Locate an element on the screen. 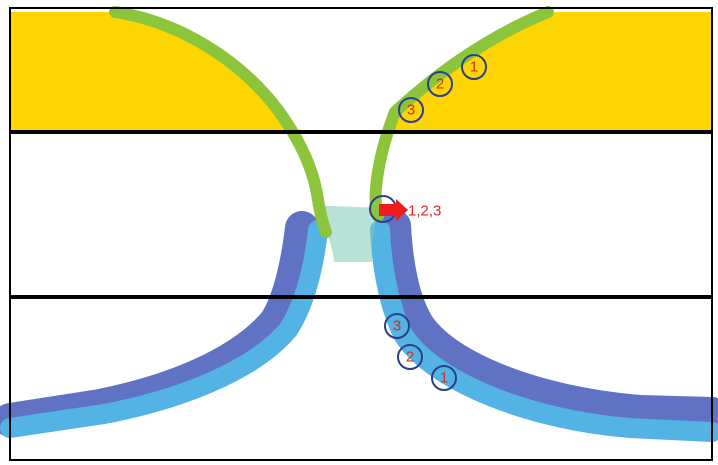 The image size is (718, 465). lower-marker-3: 3 is located at coordinates (397, 326).